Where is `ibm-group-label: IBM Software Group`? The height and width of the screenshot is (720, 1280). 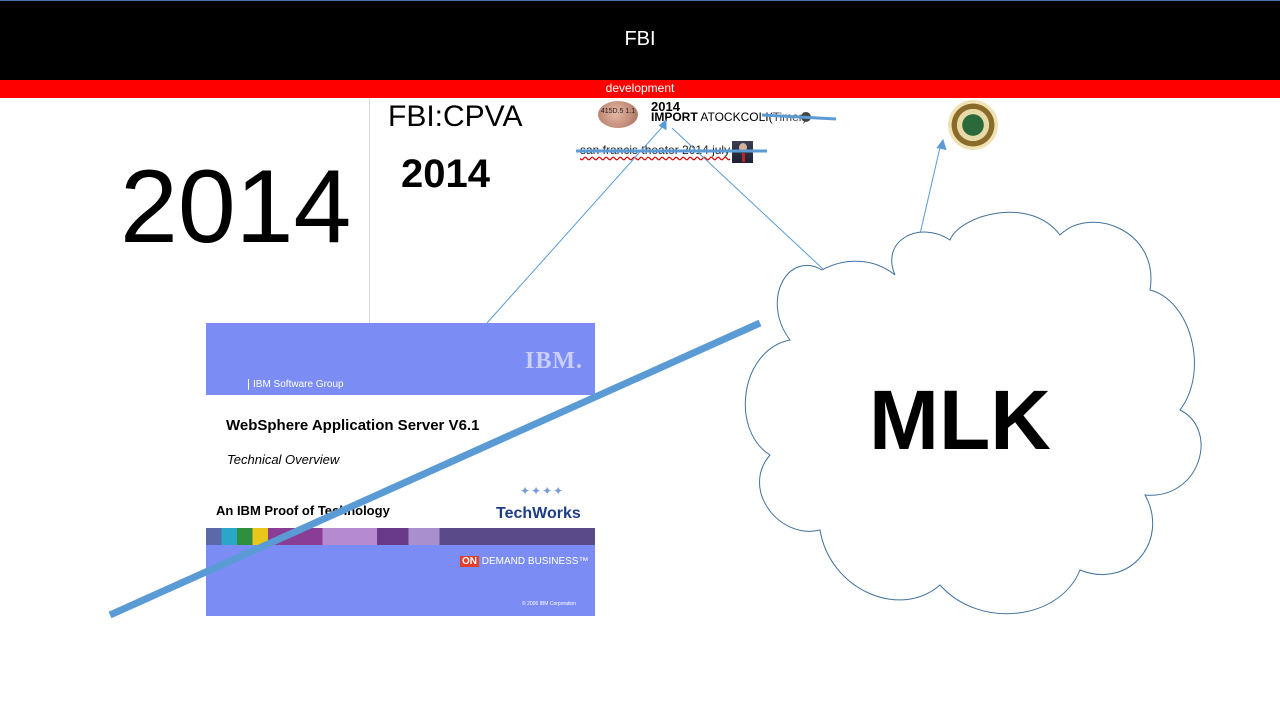
ibm-group-label: IBM Software Group is located at coordinates (296, 384).